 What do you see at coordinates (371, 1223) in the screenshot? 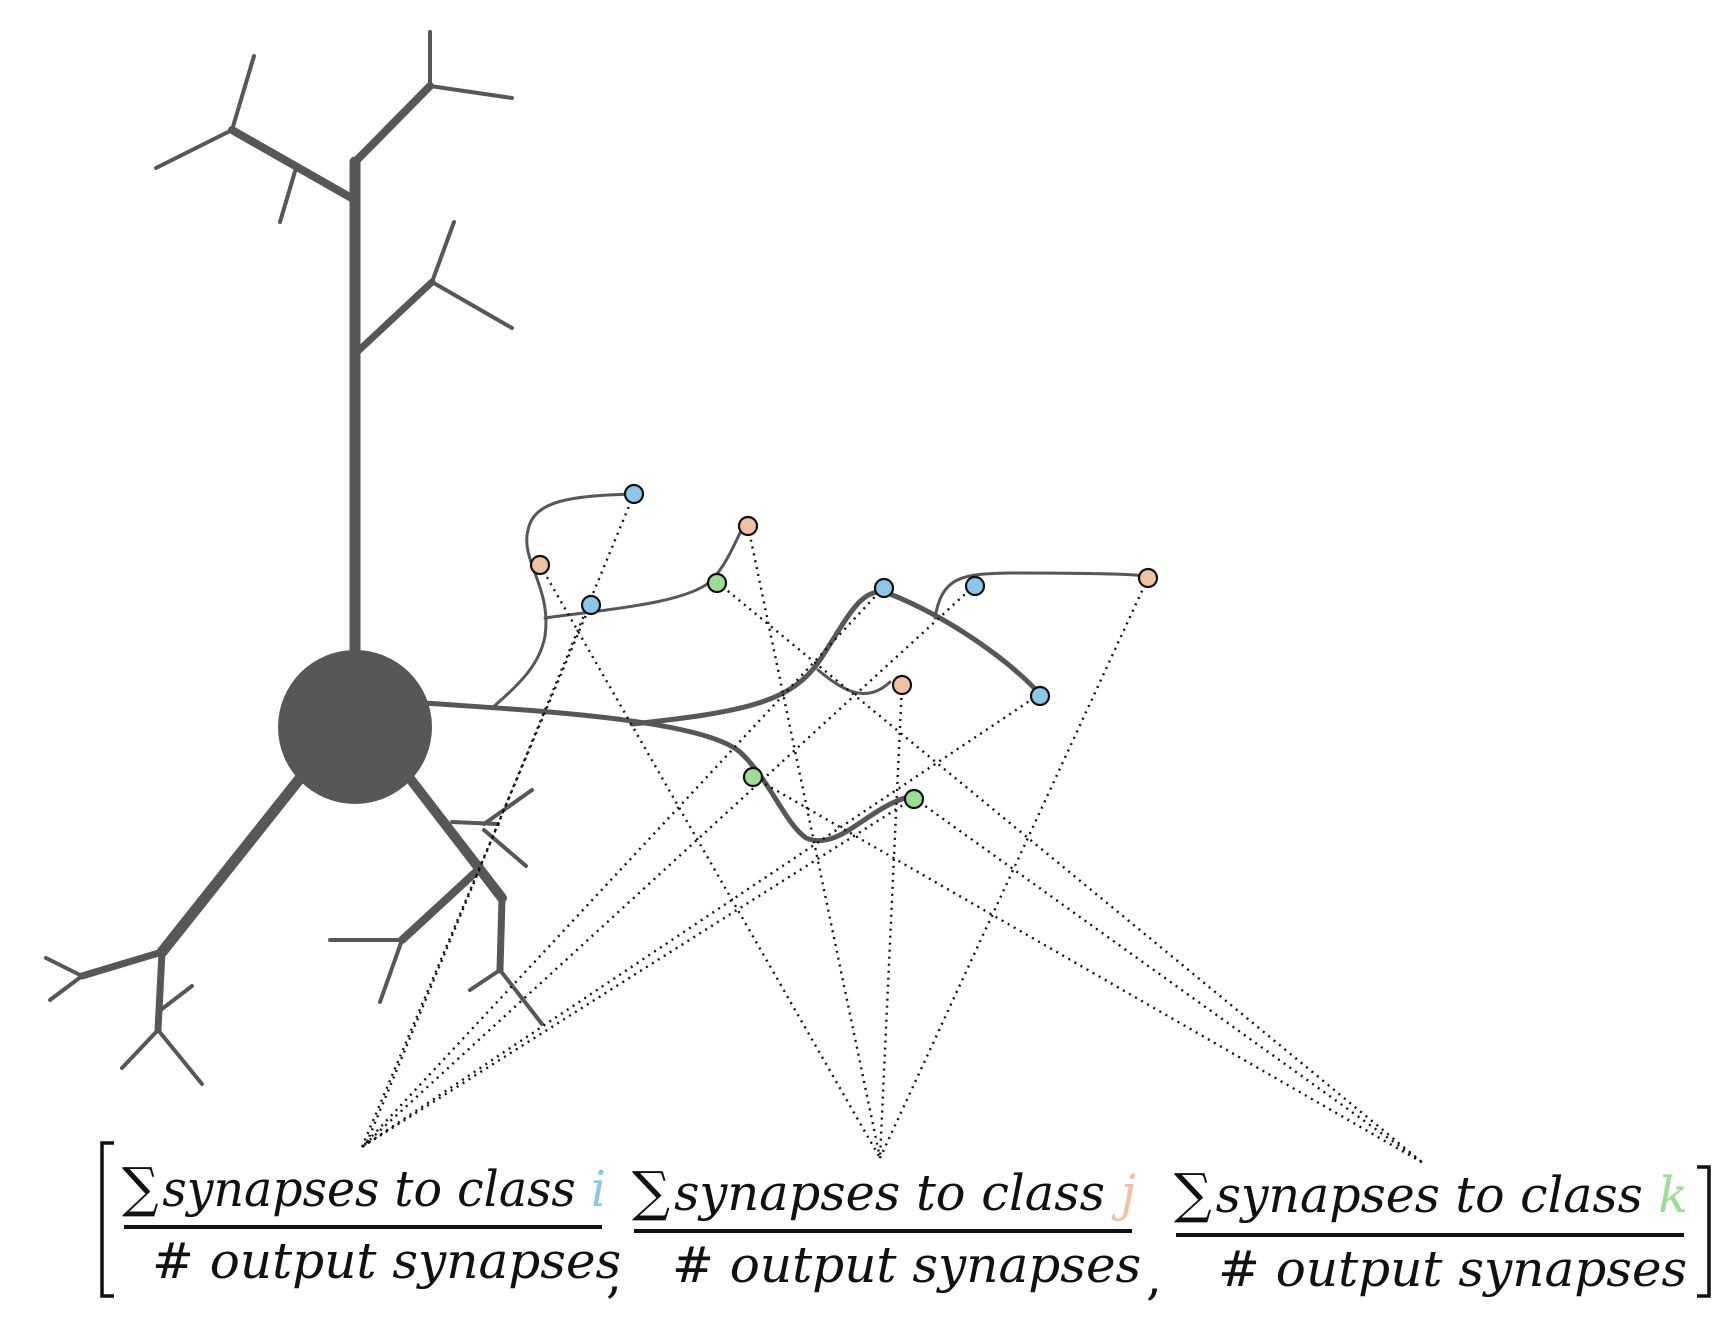
I see `fraction-class-i: ∑synapses to class i # output synapses` at bounding box center [371, 1223].